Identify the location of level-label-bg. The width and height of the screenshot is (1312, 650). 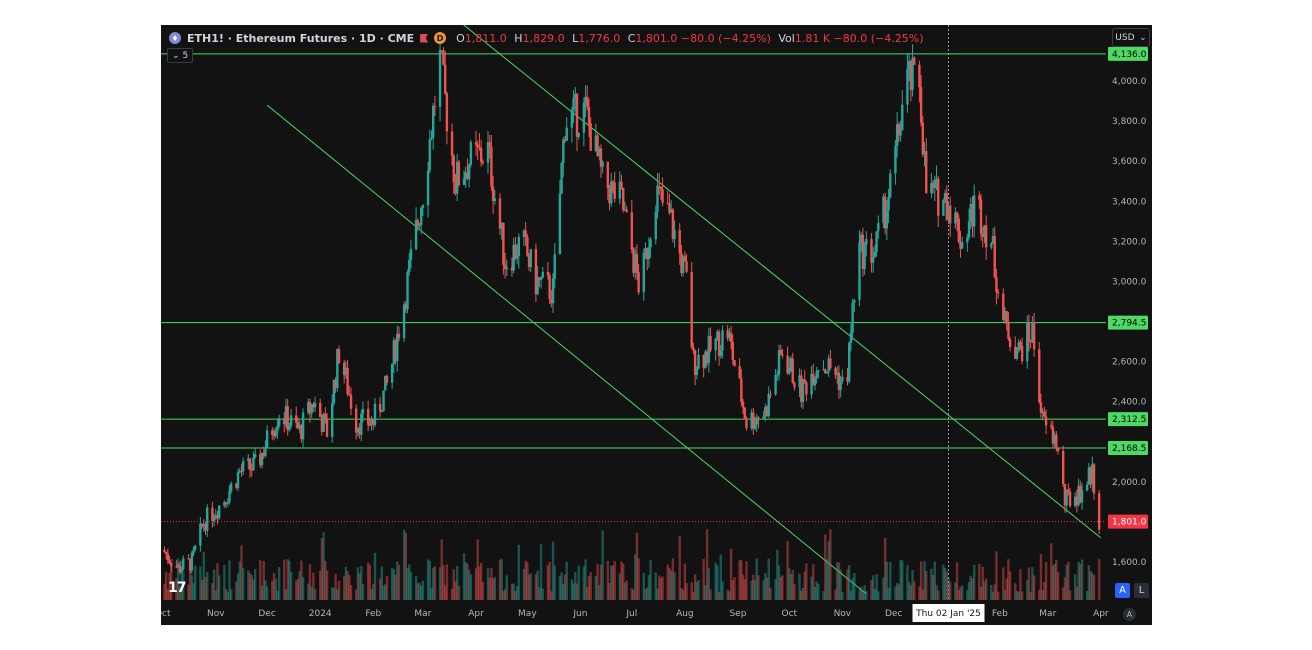
(1128, 322).